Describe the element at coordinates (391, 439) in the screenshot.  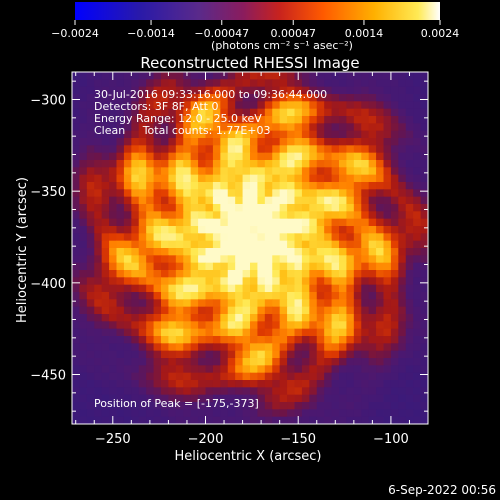
I see `x-tick-label: −100` at that location.